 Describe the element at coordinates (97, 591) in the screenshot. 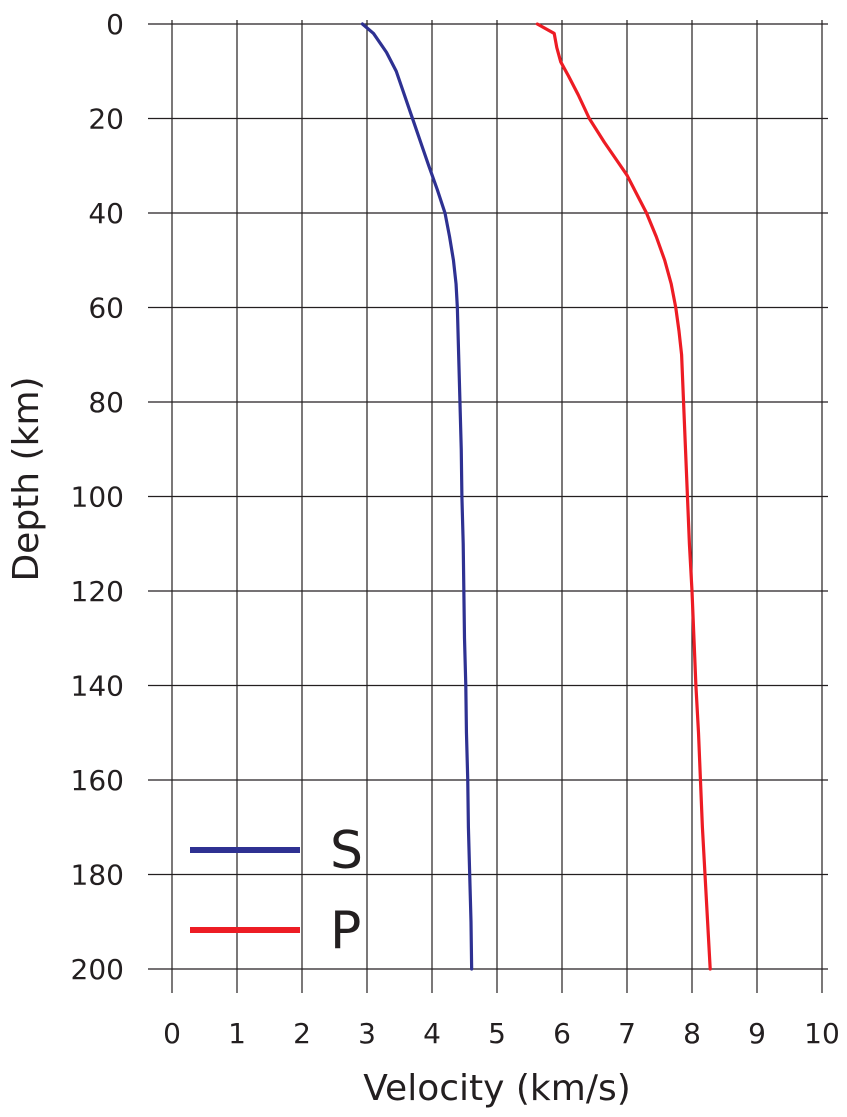

I see `y-tick-label: 120` at that location.